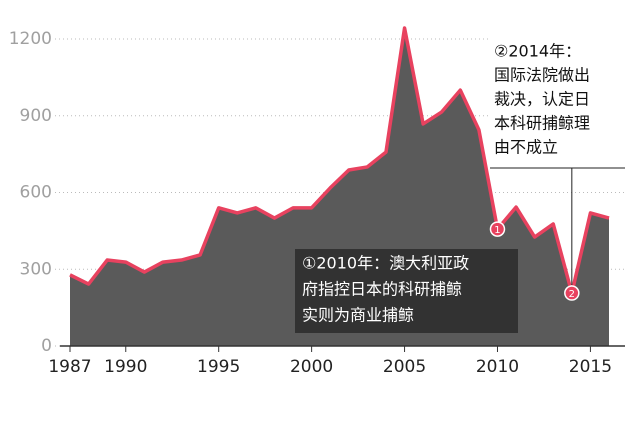 The width and height of the screenshot is (640, 426). What do you see at coordinates (526, 147) in the screenshot?
I see `annotation-text: 由不成立` at bounding box center [526, 147].